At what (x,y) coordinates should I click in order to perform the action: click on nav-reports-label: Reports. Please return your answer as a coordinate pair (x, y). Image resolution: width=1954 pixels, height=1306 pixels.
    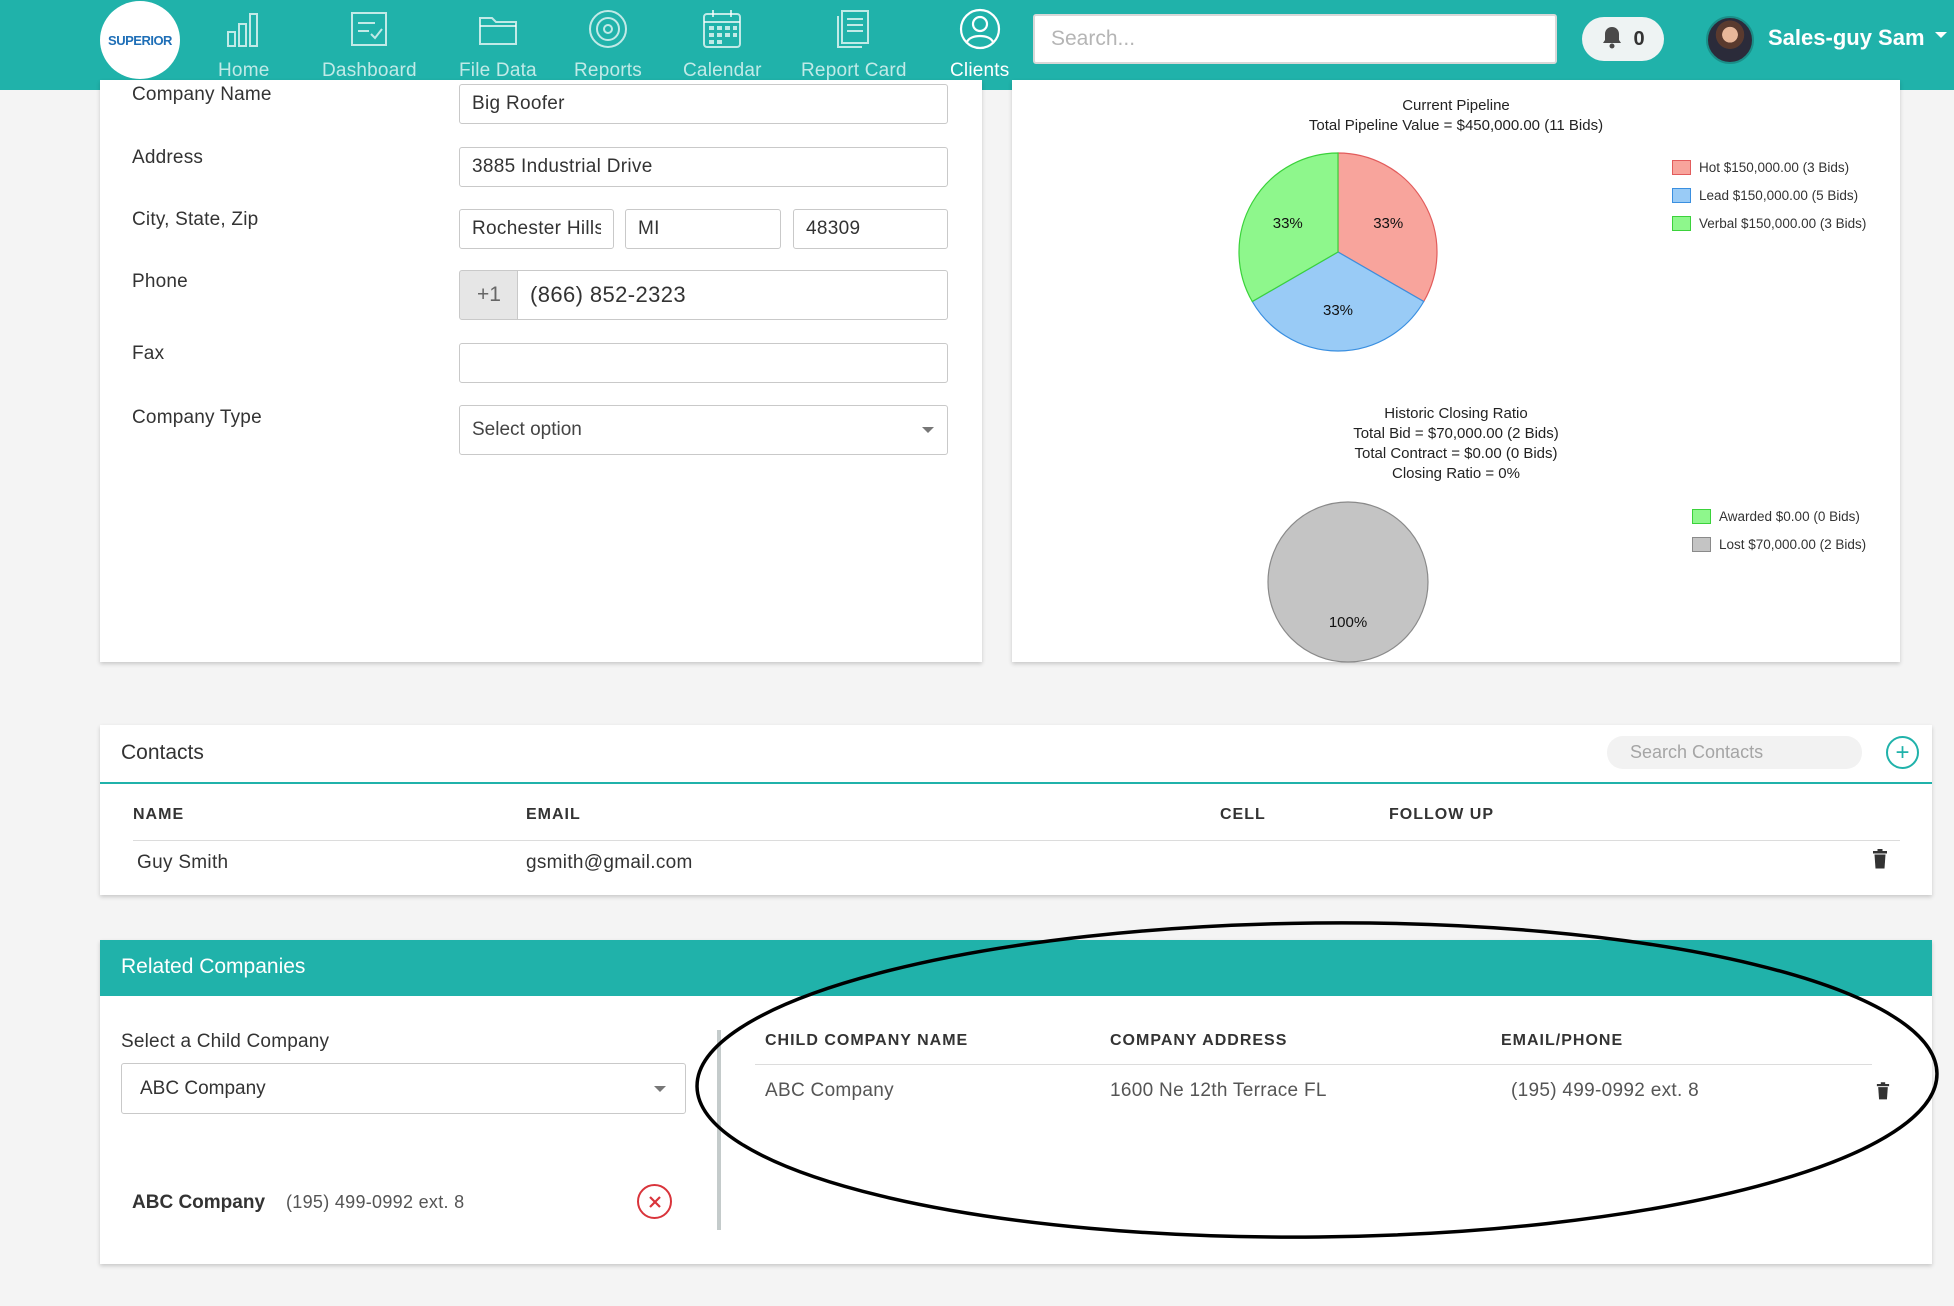
    Looking at the image, I should click on (608, 70).